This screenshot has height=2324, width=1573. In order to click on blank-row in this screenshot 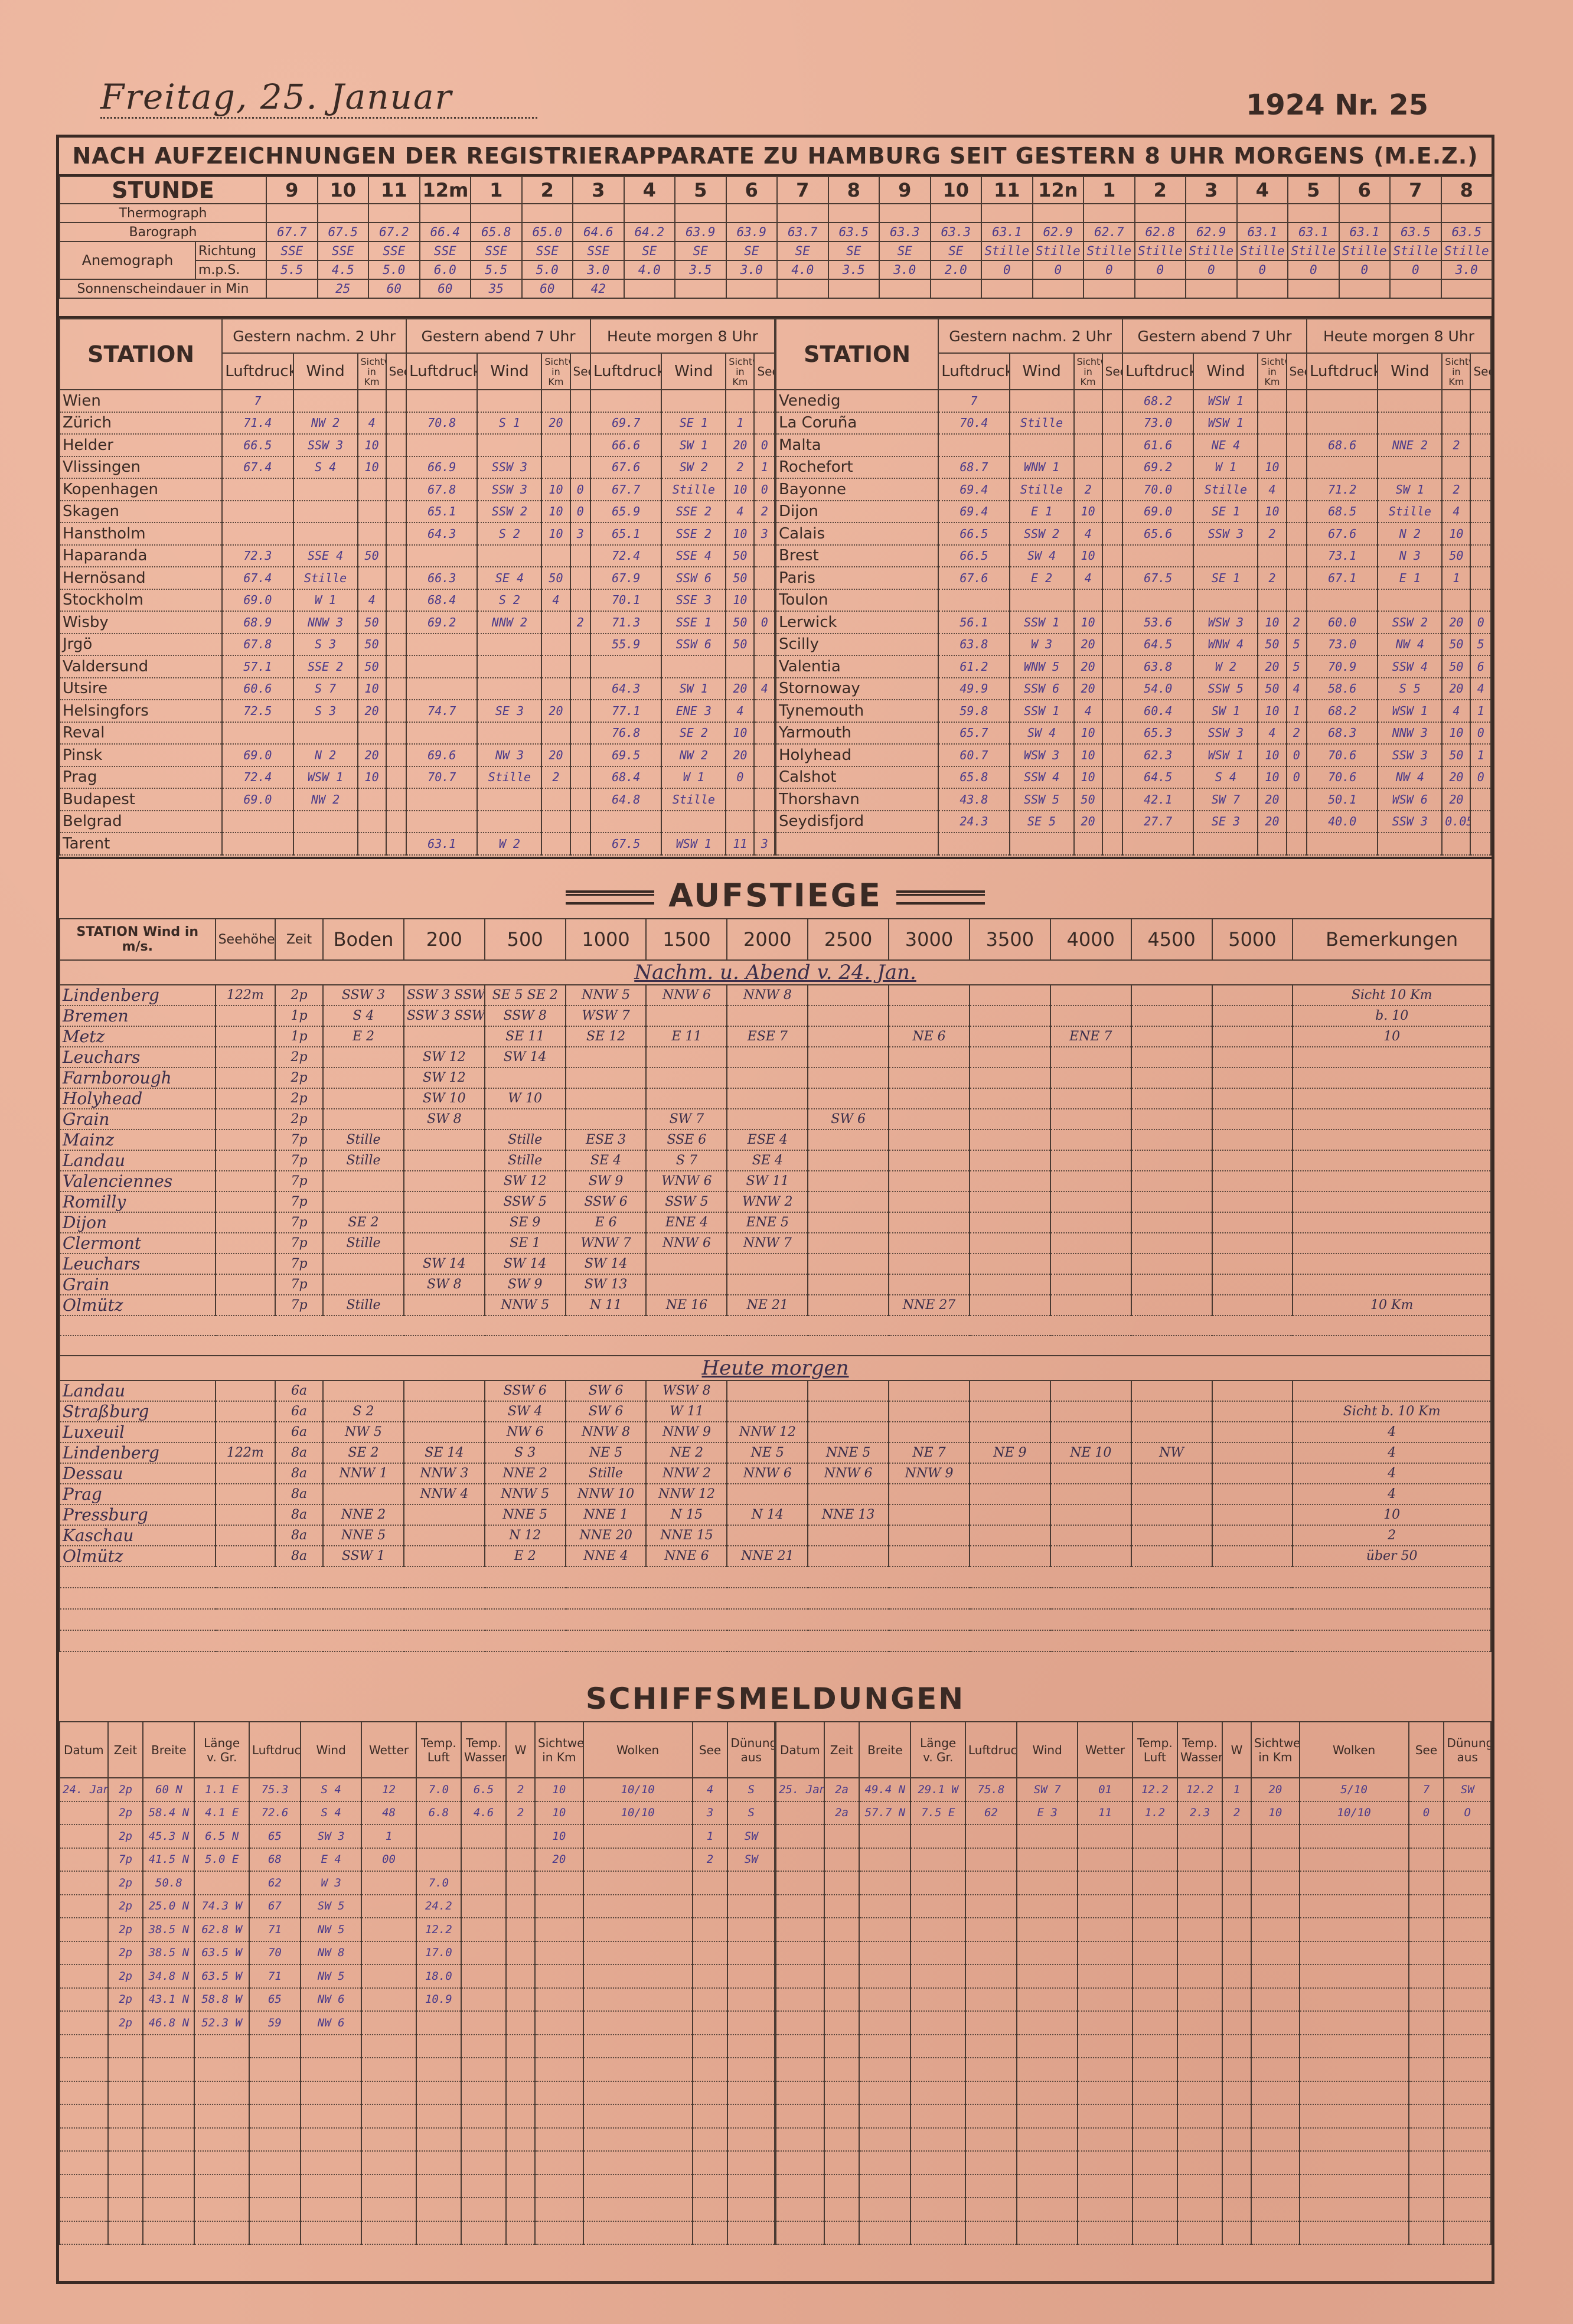, I will do `click(775, 1346)`.